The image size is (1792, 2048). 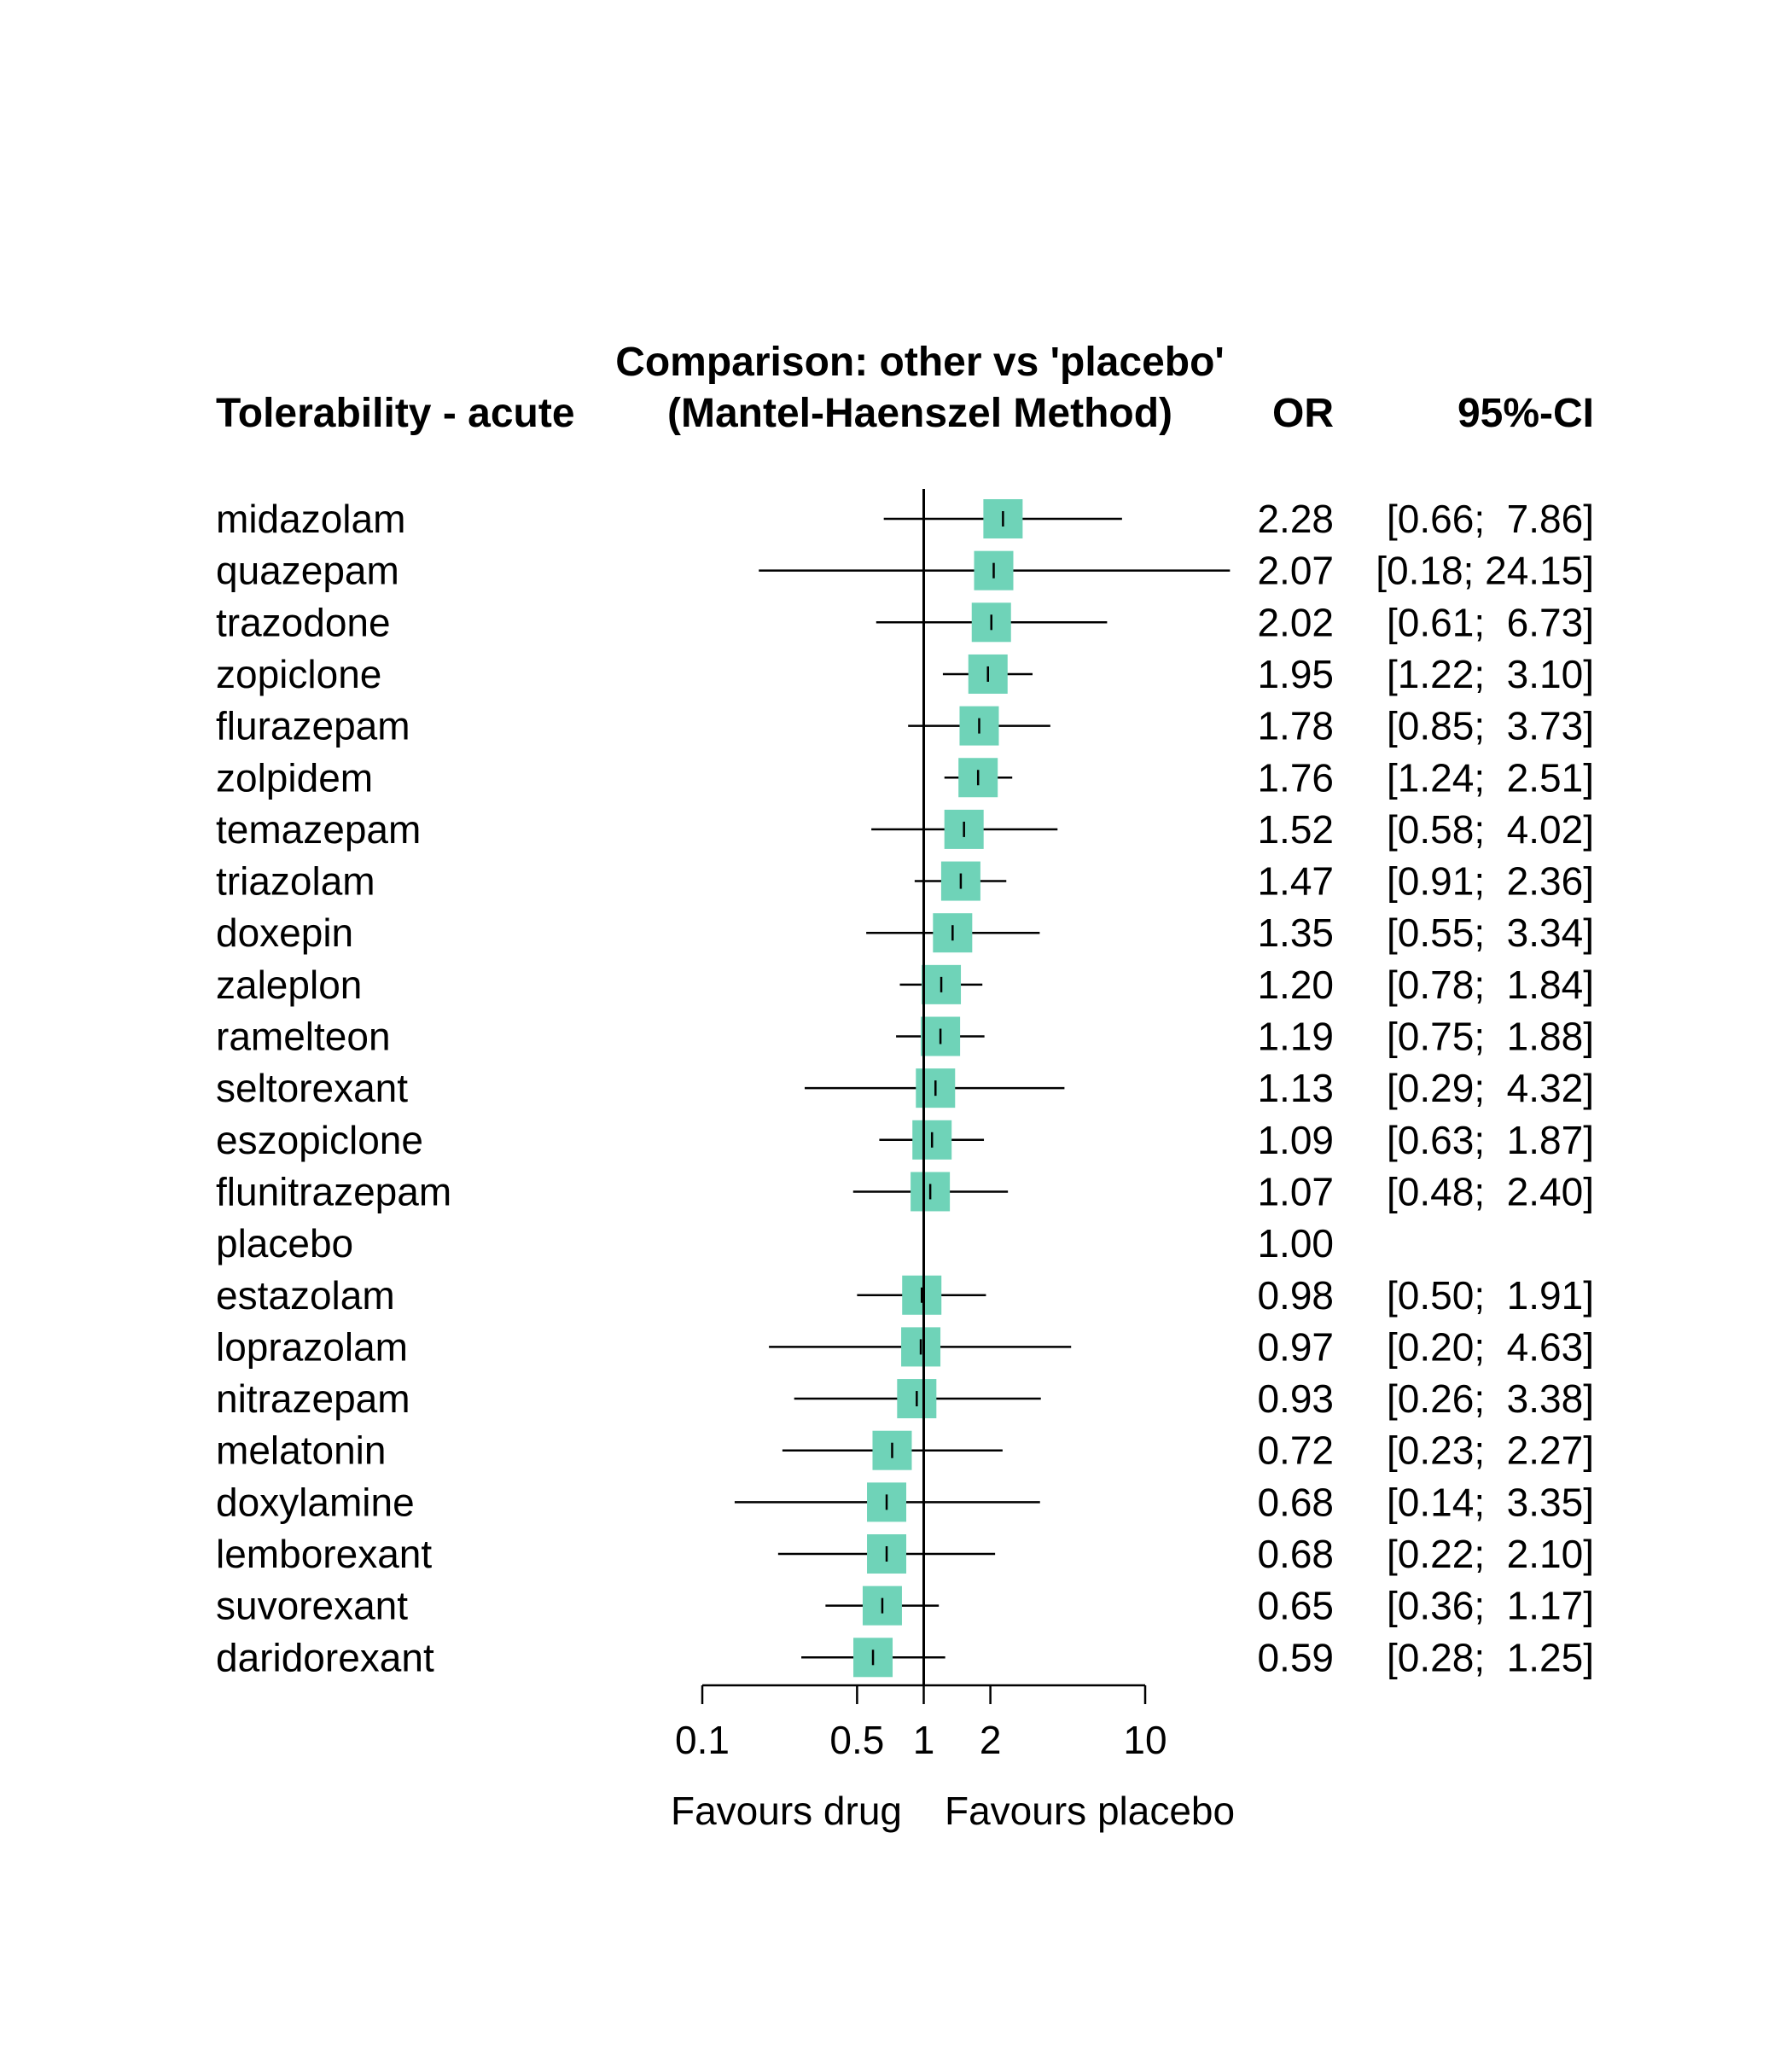 What do you see at coordinates (905, 985) in the screenshot?
I see `table-row: zaleplon 1.20 [0.78; 1.84]` at bounding box center [905, 985].